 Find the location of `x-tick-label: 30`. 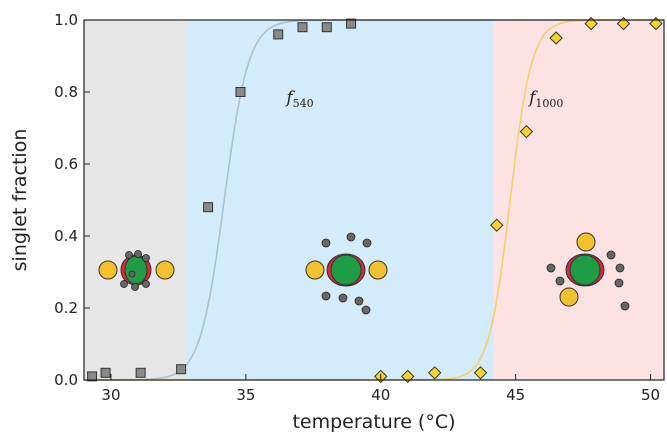

x-tick-label: 30 is located at coordinates (110, 395).